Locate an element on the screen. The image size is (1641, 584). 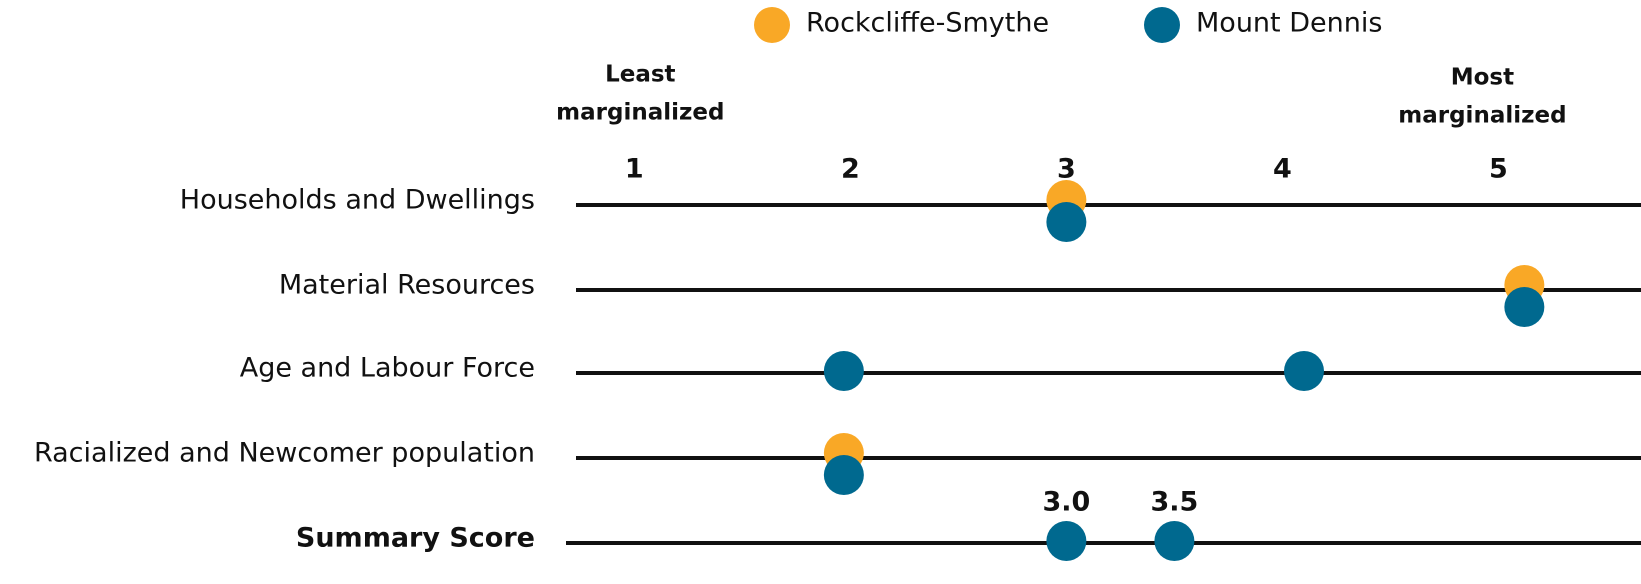
row-label: Households and Dwellings is located at coordinates (357, 200).